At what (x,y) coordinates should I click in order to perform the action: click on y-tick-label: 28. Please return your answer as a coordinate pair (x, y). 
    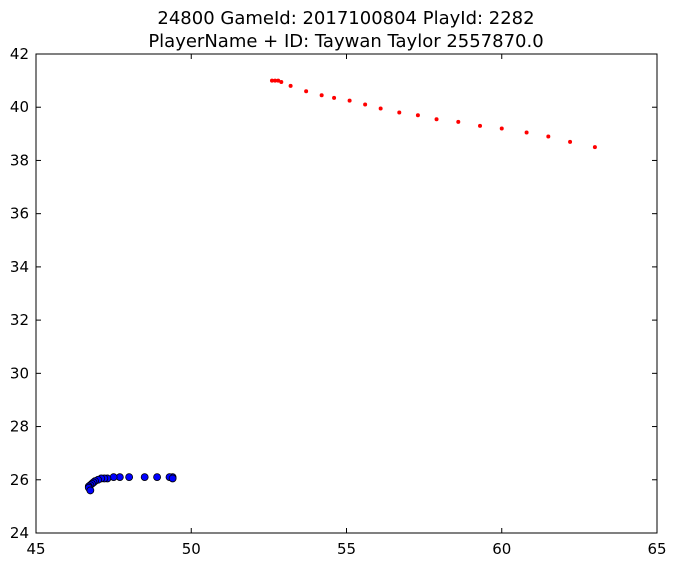
    Looking at the image, I should click on (19, 427).